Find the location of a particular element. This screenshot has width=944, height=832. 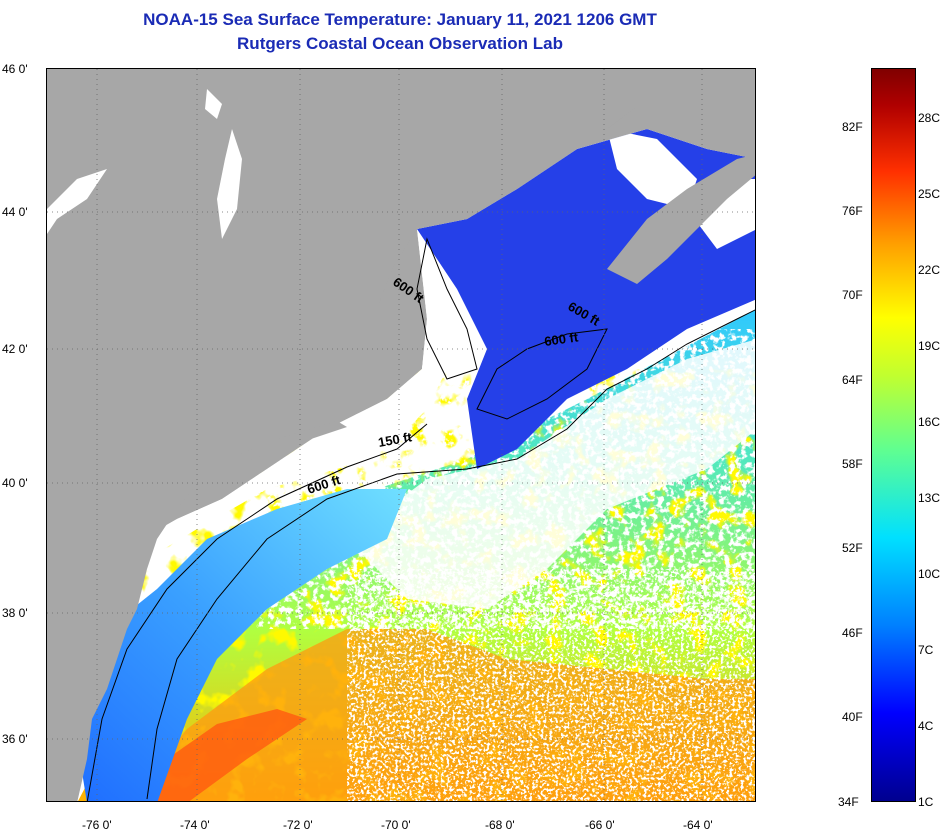

lon-label: -64 0' is located at coordinates (698, 825).